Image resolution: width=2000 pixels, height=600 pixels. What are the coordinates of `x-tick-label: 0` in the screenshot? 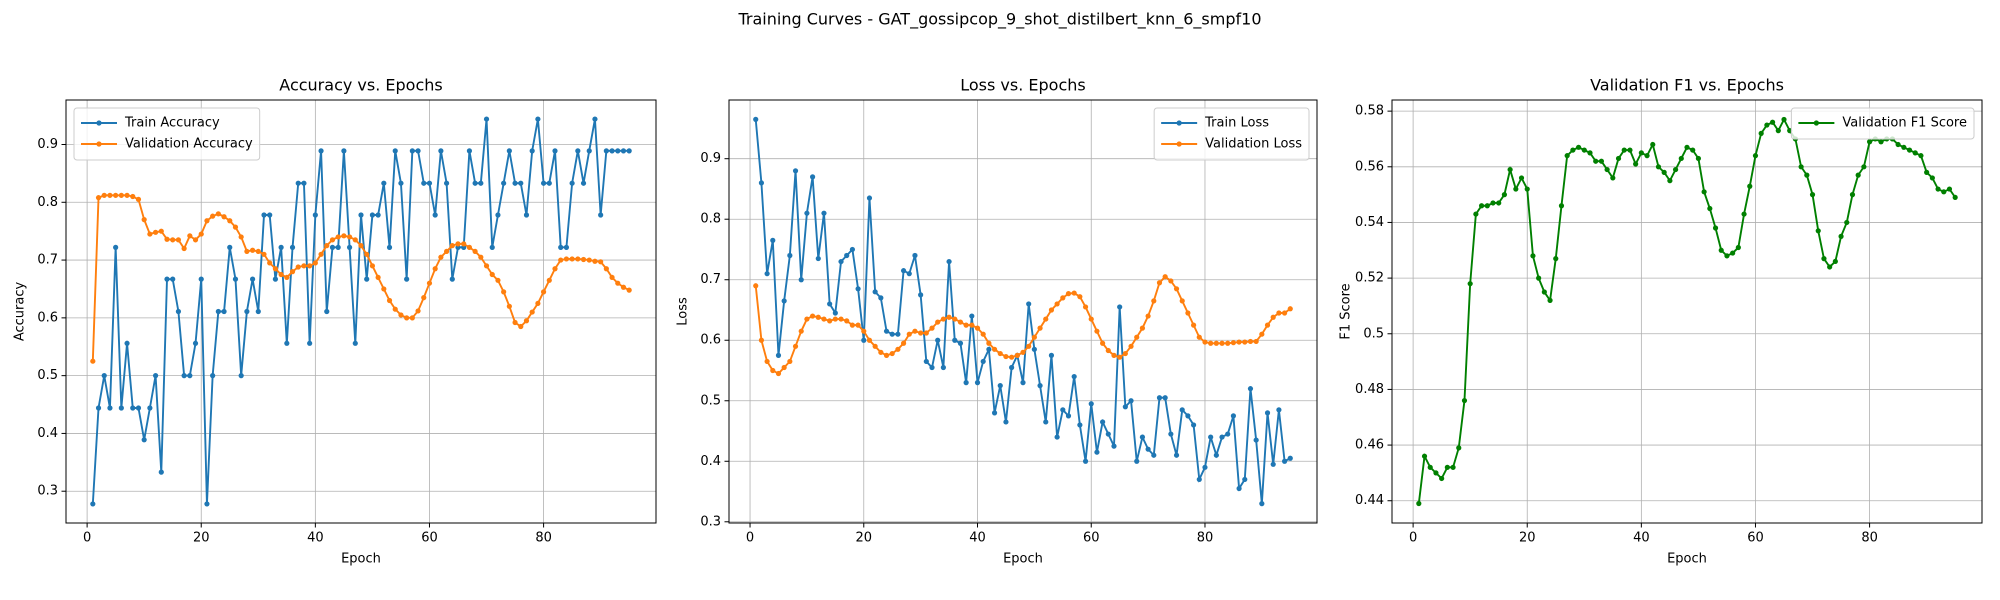 It's located at (1413, 538).